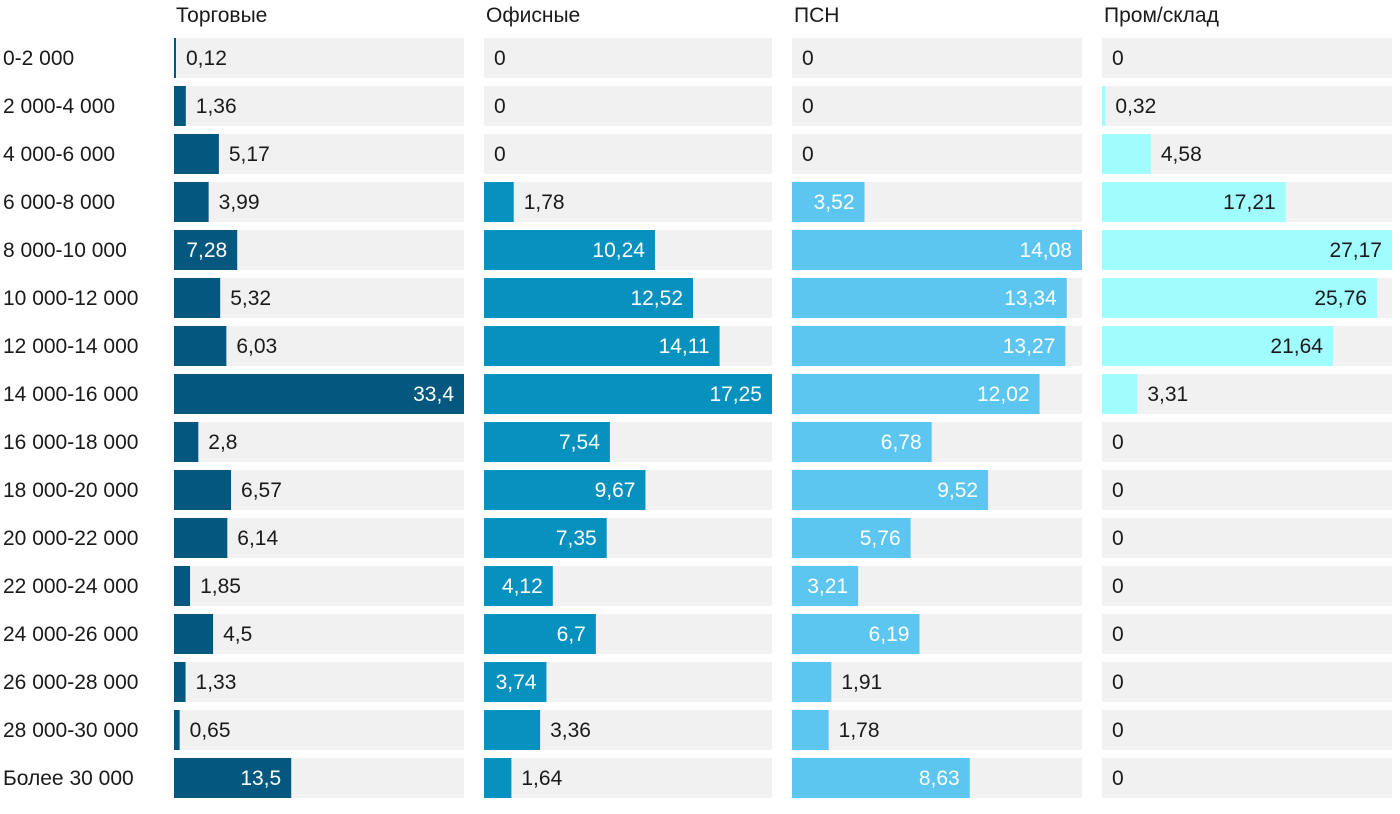 This screenshot has width=1400, height=814. Describe the element at coordinates (522, 586) in the screenshot. I see `value-label: 4,12` at that location.